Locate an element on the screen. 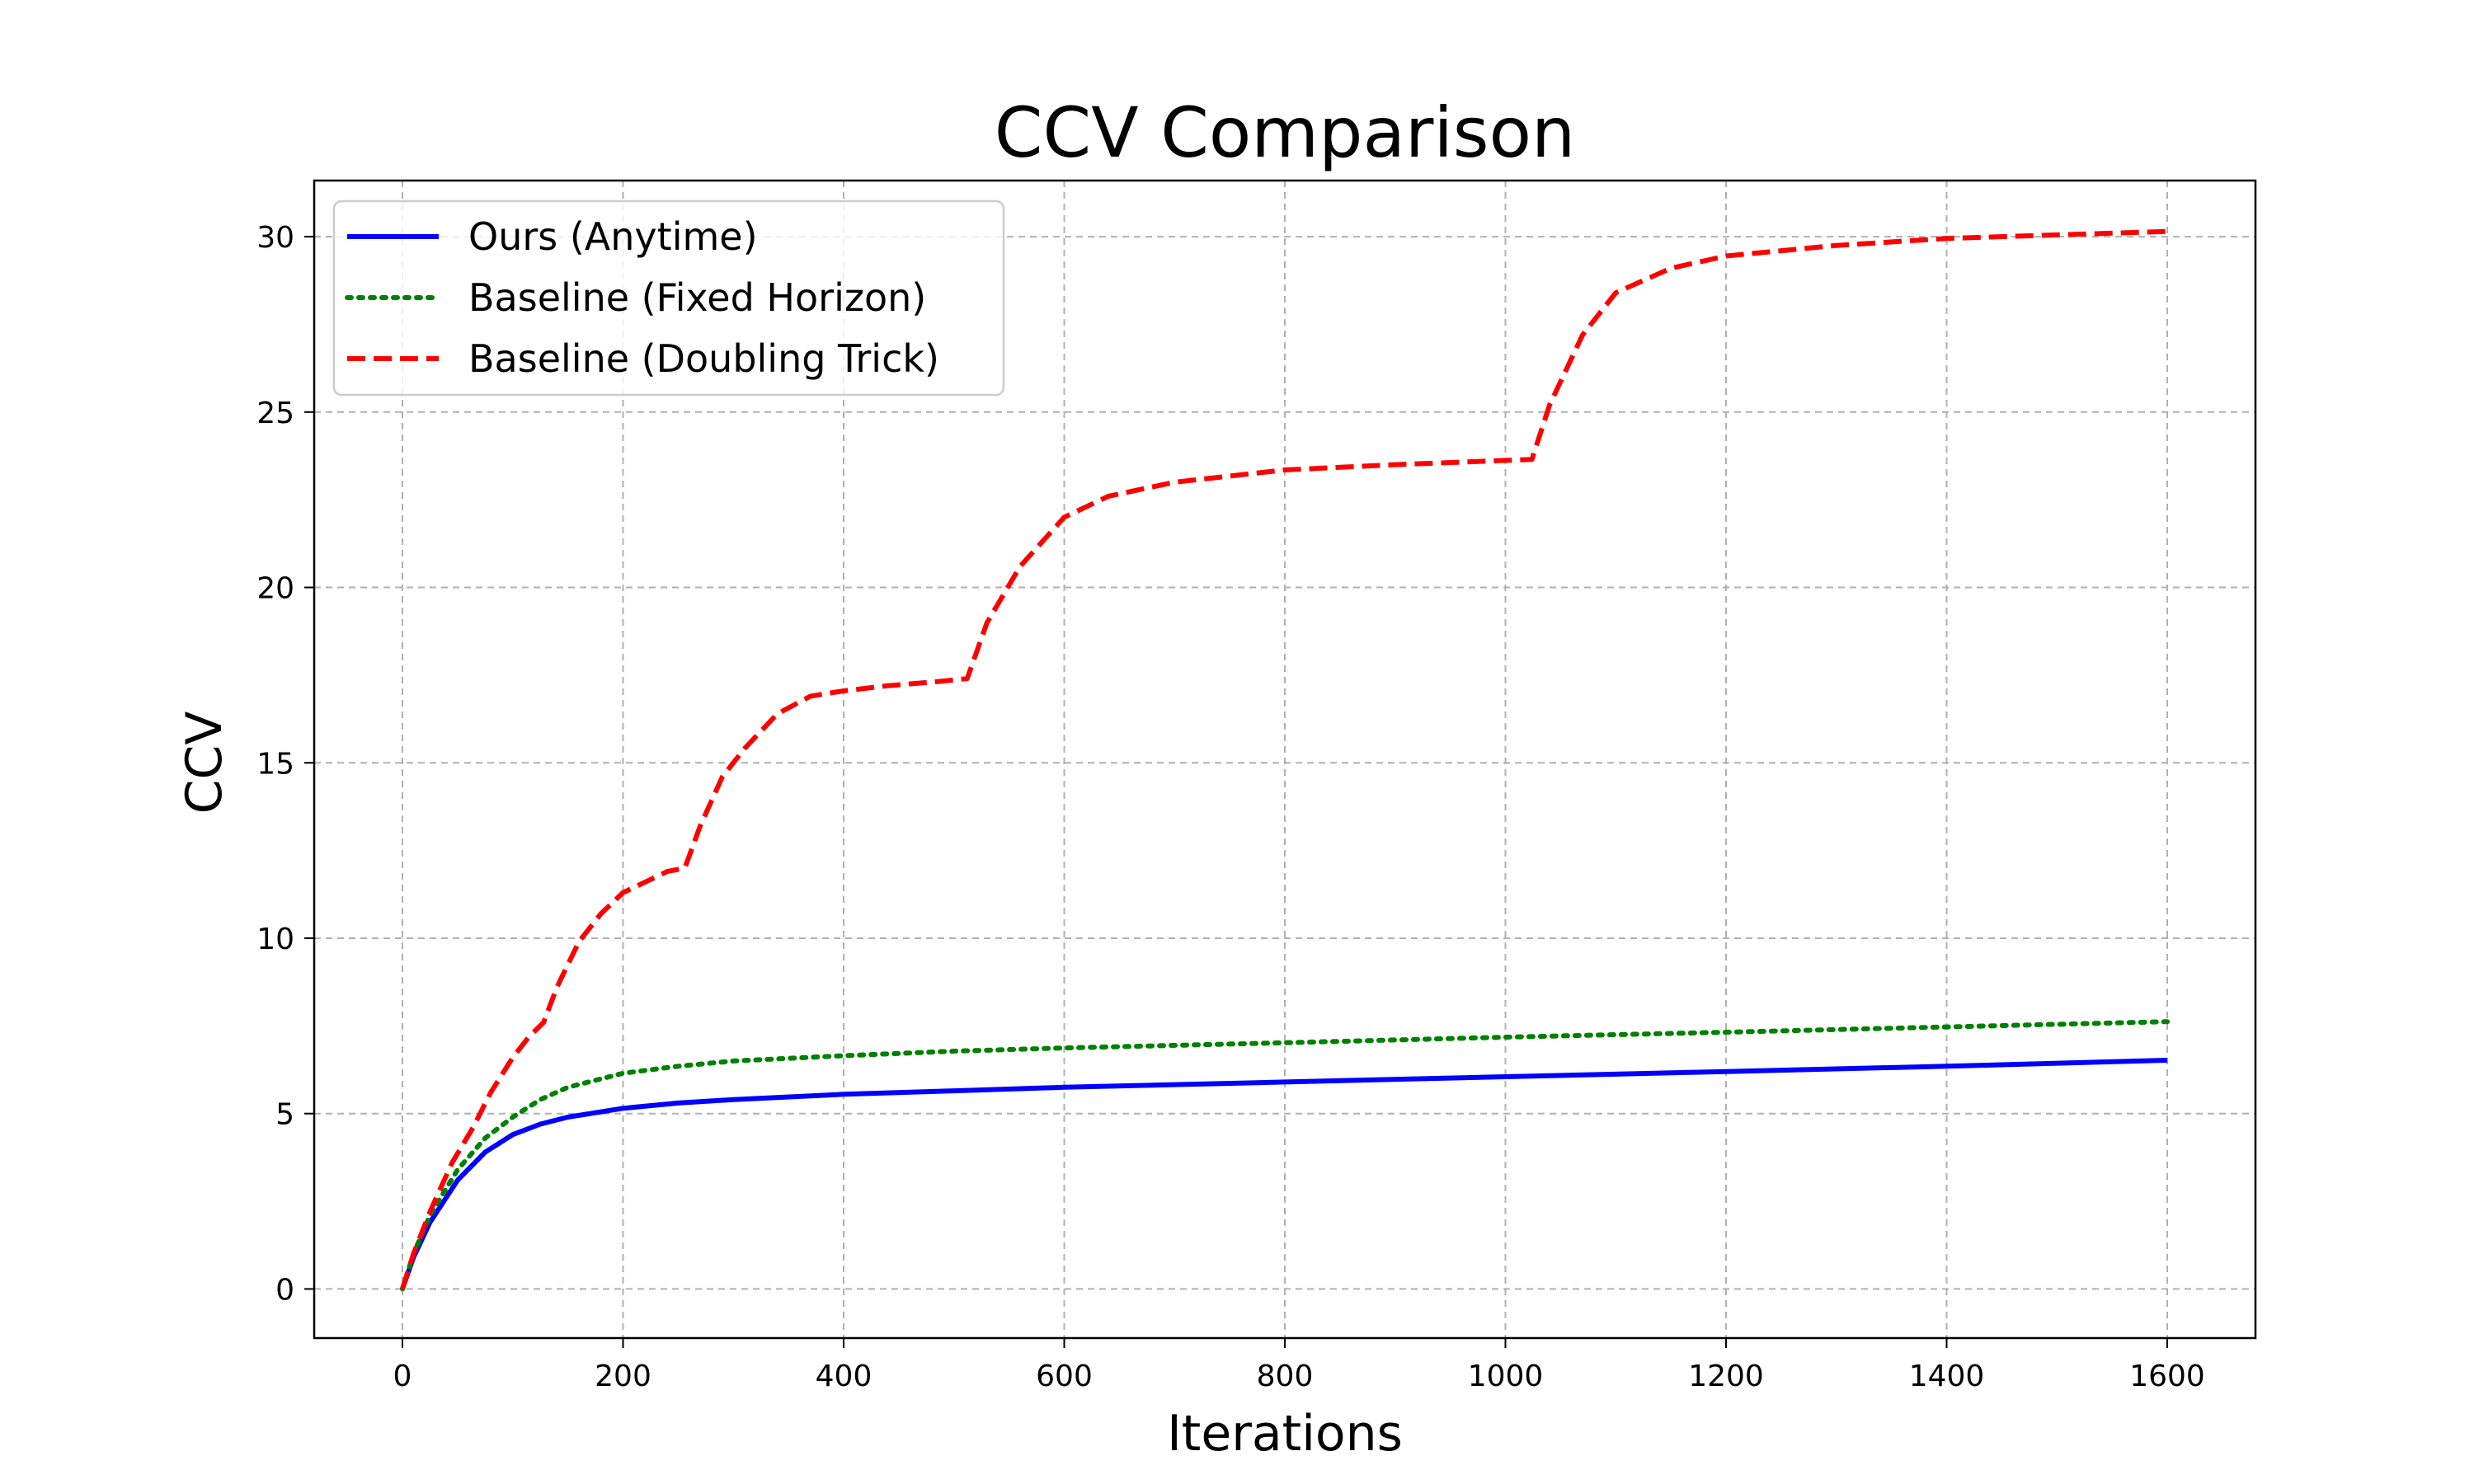 This screenshot has height=1484, width=2474. x-tick-label: 1200 is located at coordinates (1726, 1376).